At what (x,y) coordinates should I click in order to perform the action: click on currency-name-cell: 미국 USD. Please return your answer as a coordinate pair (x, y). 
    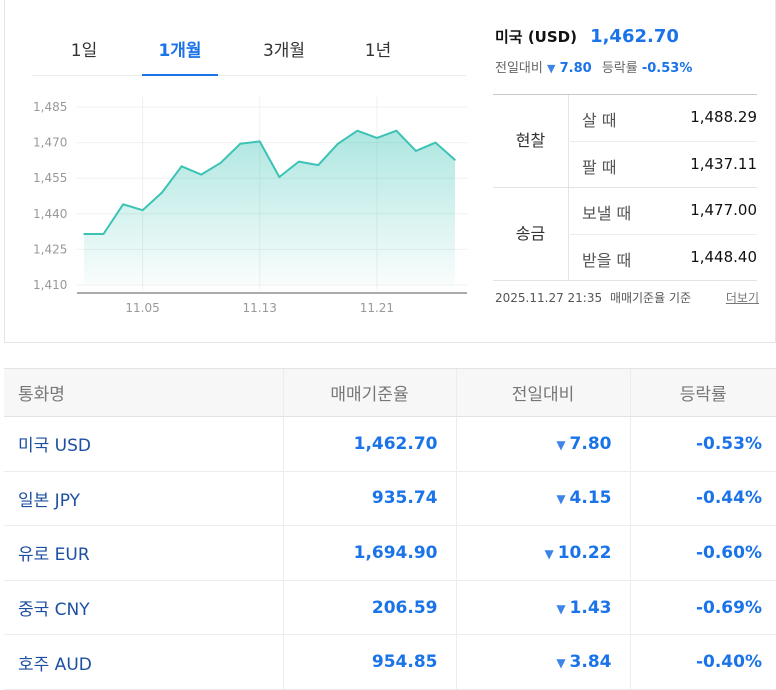
    Looking at the image, I should click on (143, 444).